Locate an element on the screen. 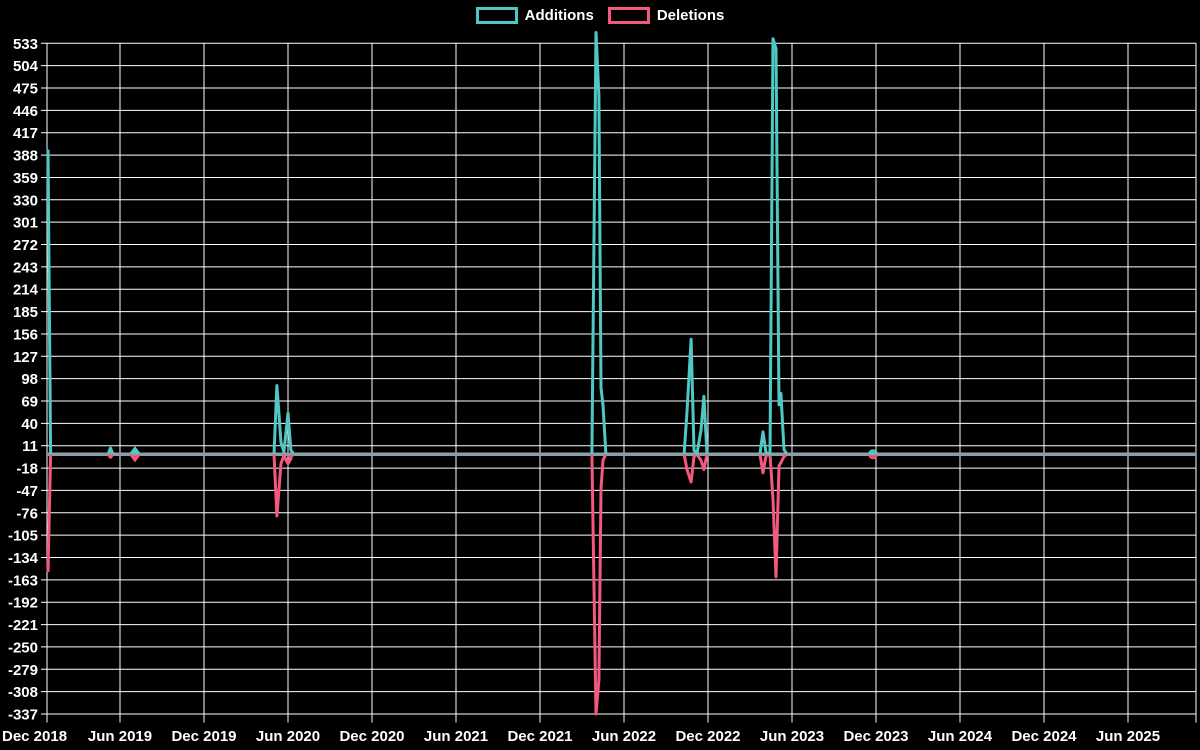  legend-label-additions: Additions is located at coordinates (559, 15).